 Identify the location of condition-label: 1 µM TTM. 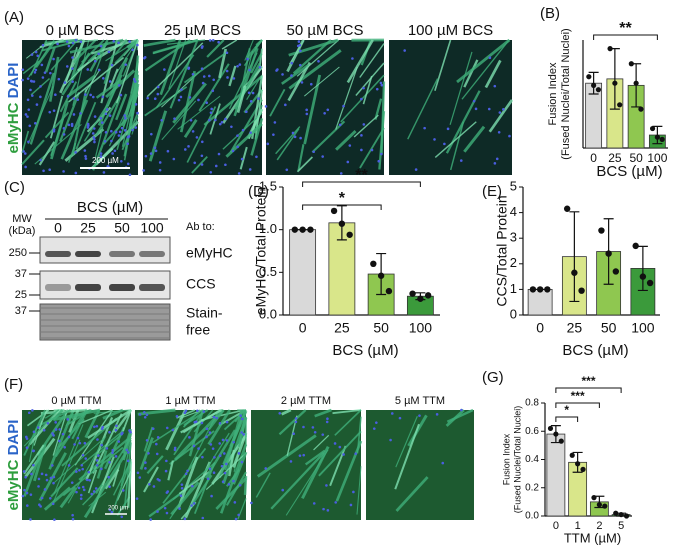
(190, 401).